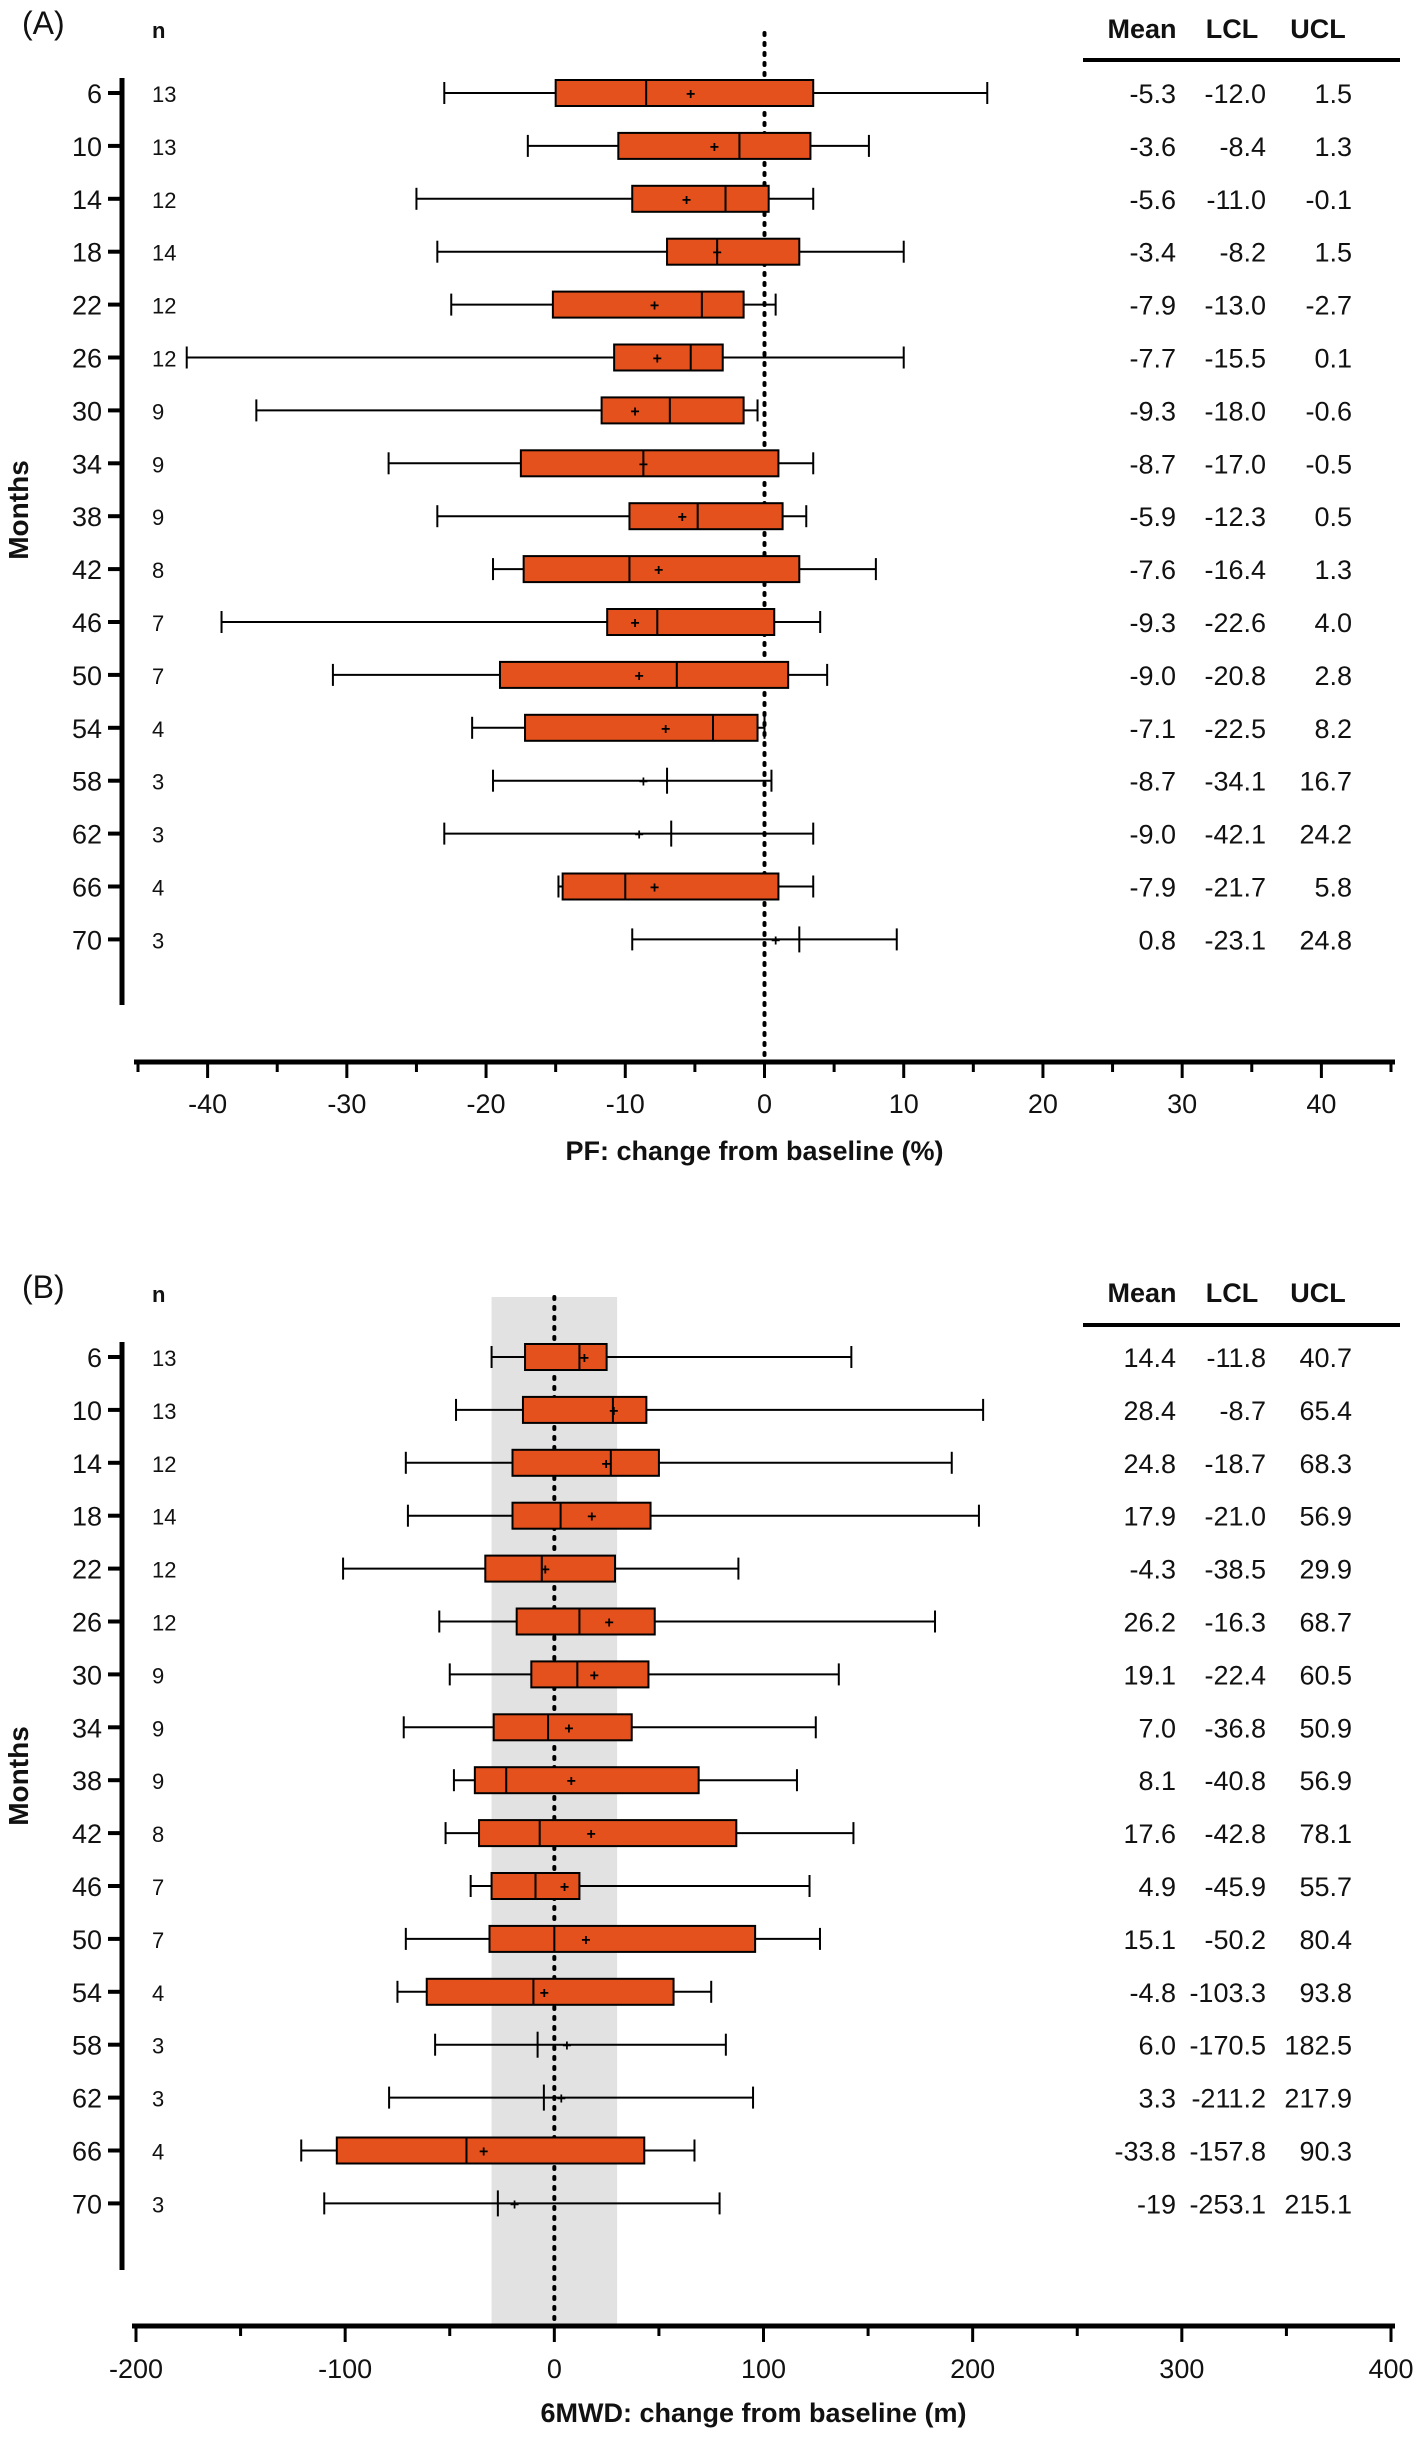 Image resolution: width=1421 pixels, height=2438 pixels. I want to click on y-tick-label: 70, so click(87, 940).